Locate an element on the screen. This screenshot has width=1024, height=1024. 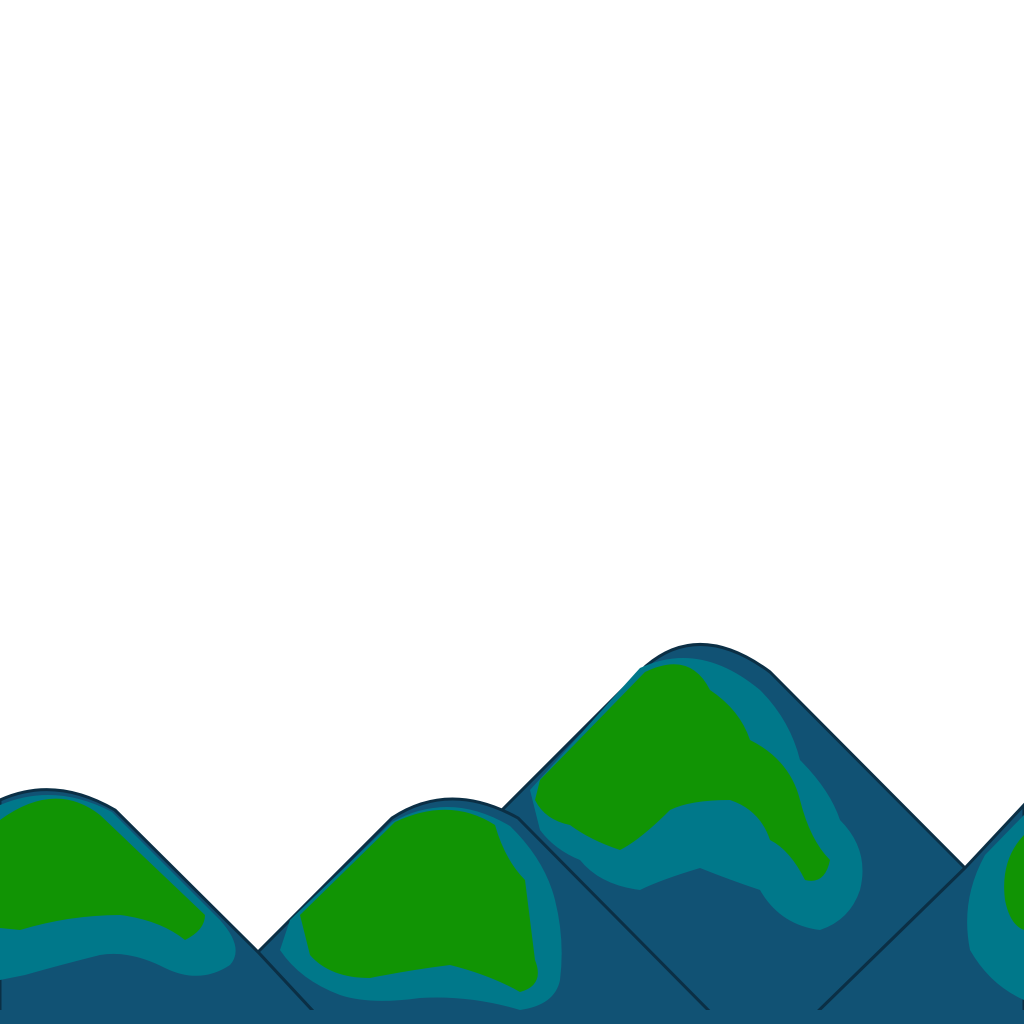
ground-strip is located at coordinates (512, 1017).